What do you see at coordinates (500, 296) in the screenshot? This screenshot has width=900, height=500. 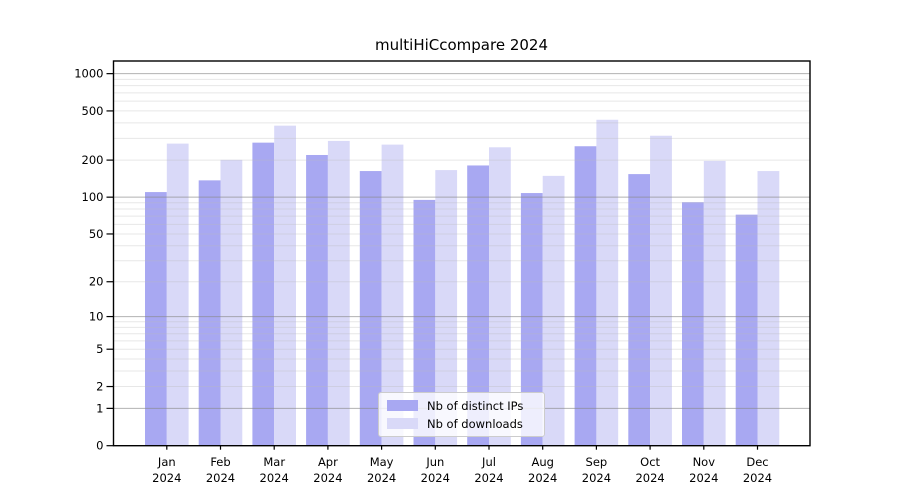 I see `bar-downloads-jul` at bounding box center [500, 296].